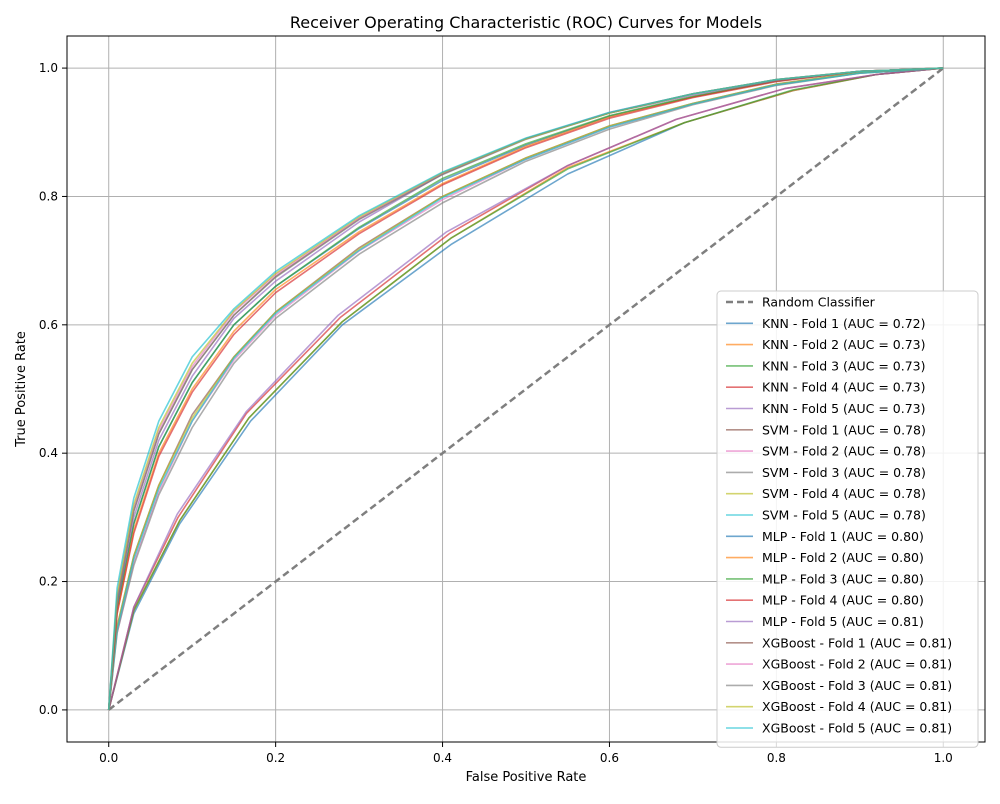 The image size is (1000, 804). I want to click on legend-label: XGBoost - Fold 4 (AUC = 0.81), so click(857, 706).